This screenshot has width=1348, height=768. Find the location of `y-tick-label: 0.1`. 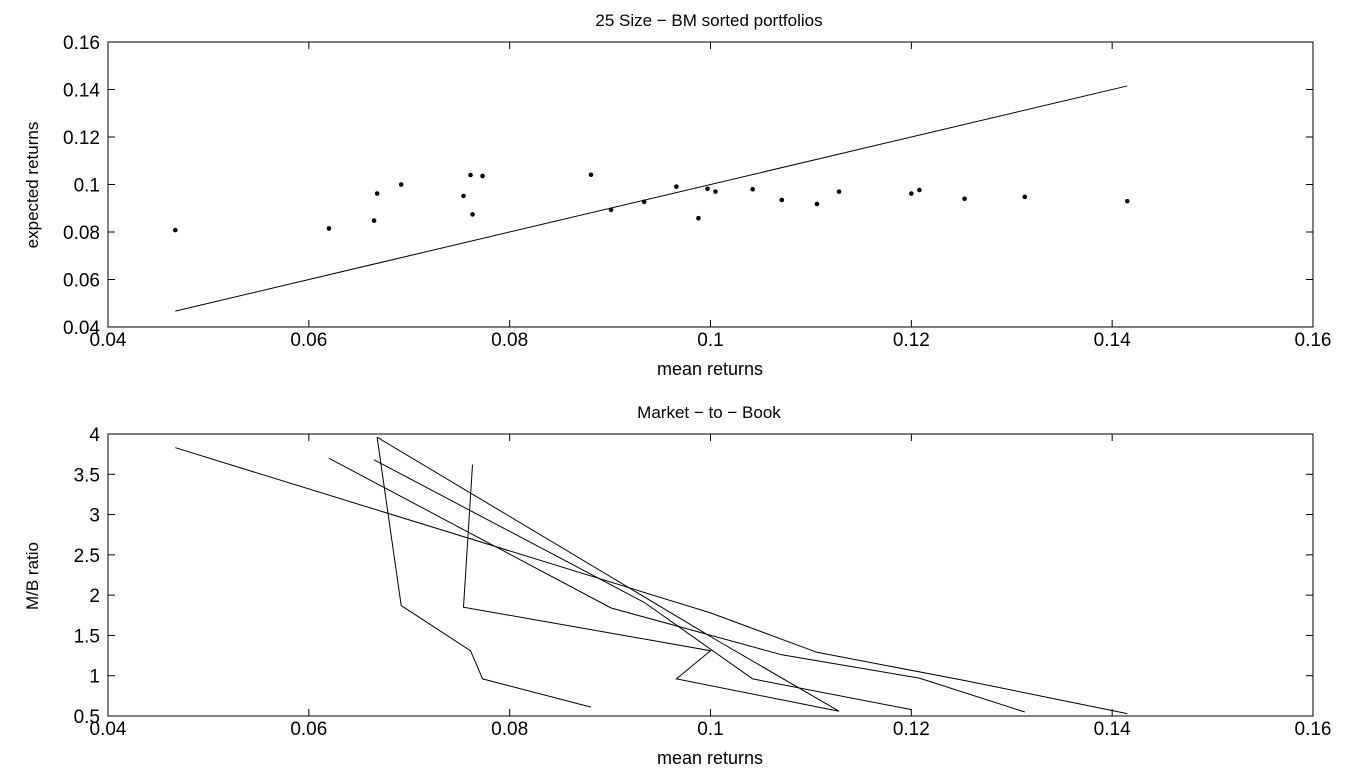

y-tick-label: 0.1 is located at coordinates (87, 186).